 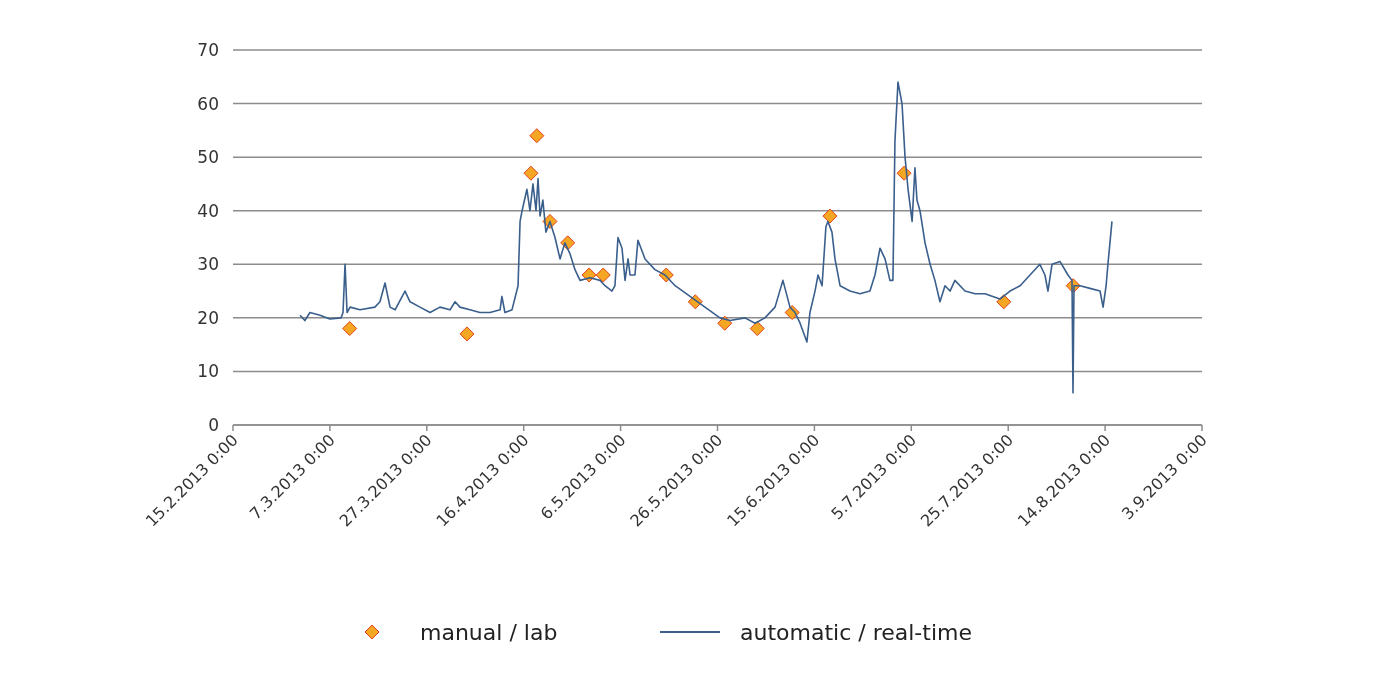 I want to click on y-tick-label: 40, so click(x=208, y=210).